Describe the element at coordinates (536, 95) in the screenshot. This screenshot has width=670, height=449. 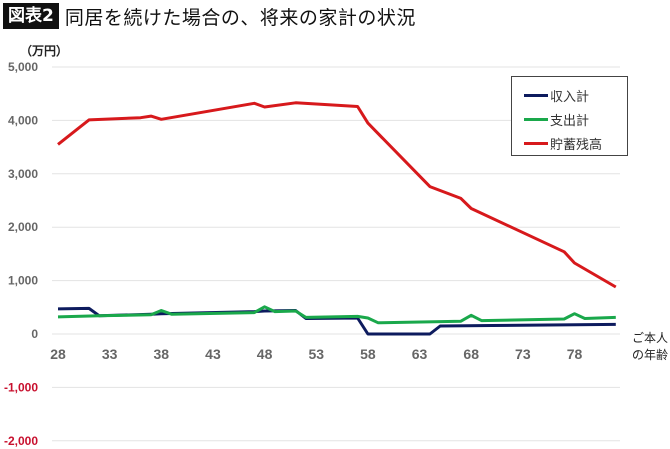
I see `income-swatch-icon` at that location.